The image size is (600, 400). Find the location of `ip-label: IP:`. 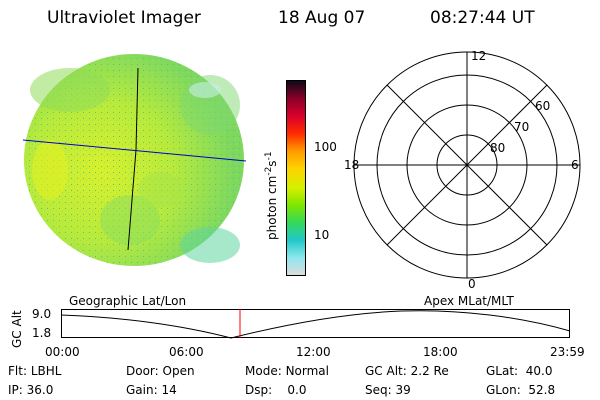

ip-label: IP: is located at coordinates (15, 390).